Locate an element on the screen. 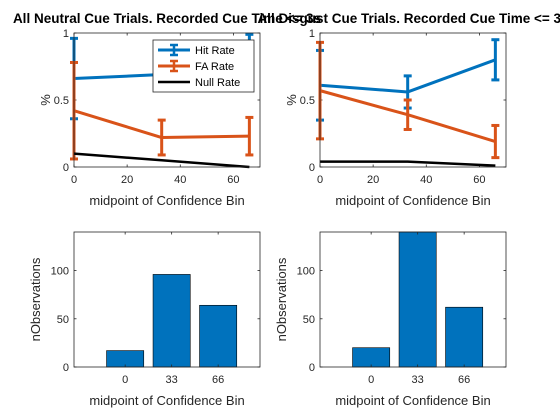 Image resolution: width=560 pixels, height=420 pixels. legend-label-hit: Hit Rate is located at coordinates (215, 51).